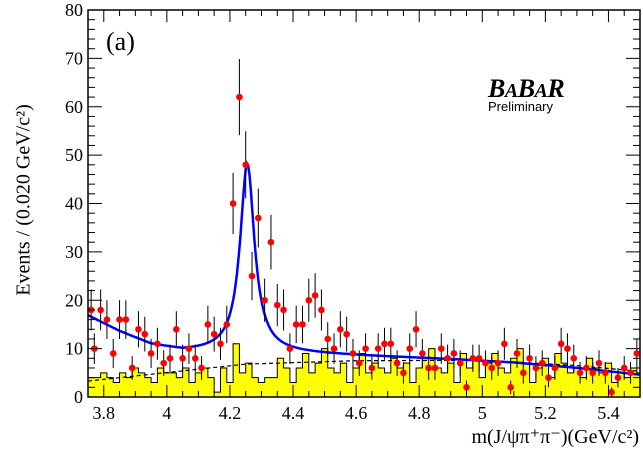  What do you see at coordinates (293, 413) in the screenshot?
I see `x-tick-label: 4.4` at bounding box center [293, 413].